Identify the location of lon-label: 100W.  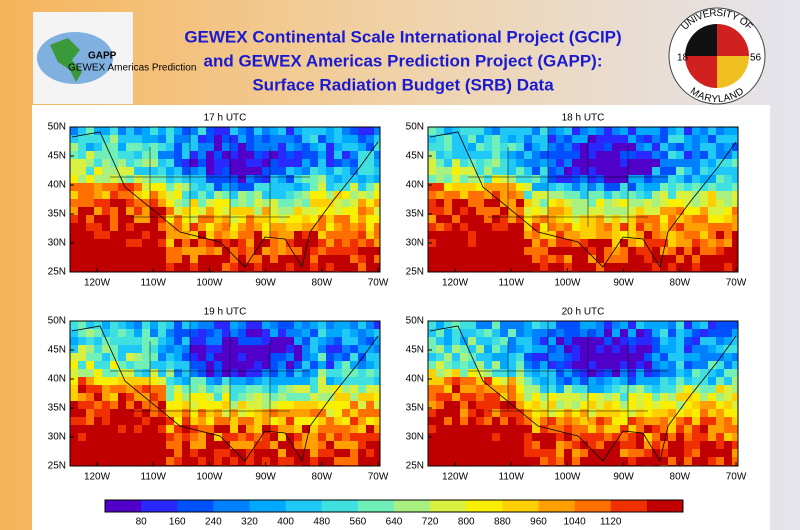
(209, 283).